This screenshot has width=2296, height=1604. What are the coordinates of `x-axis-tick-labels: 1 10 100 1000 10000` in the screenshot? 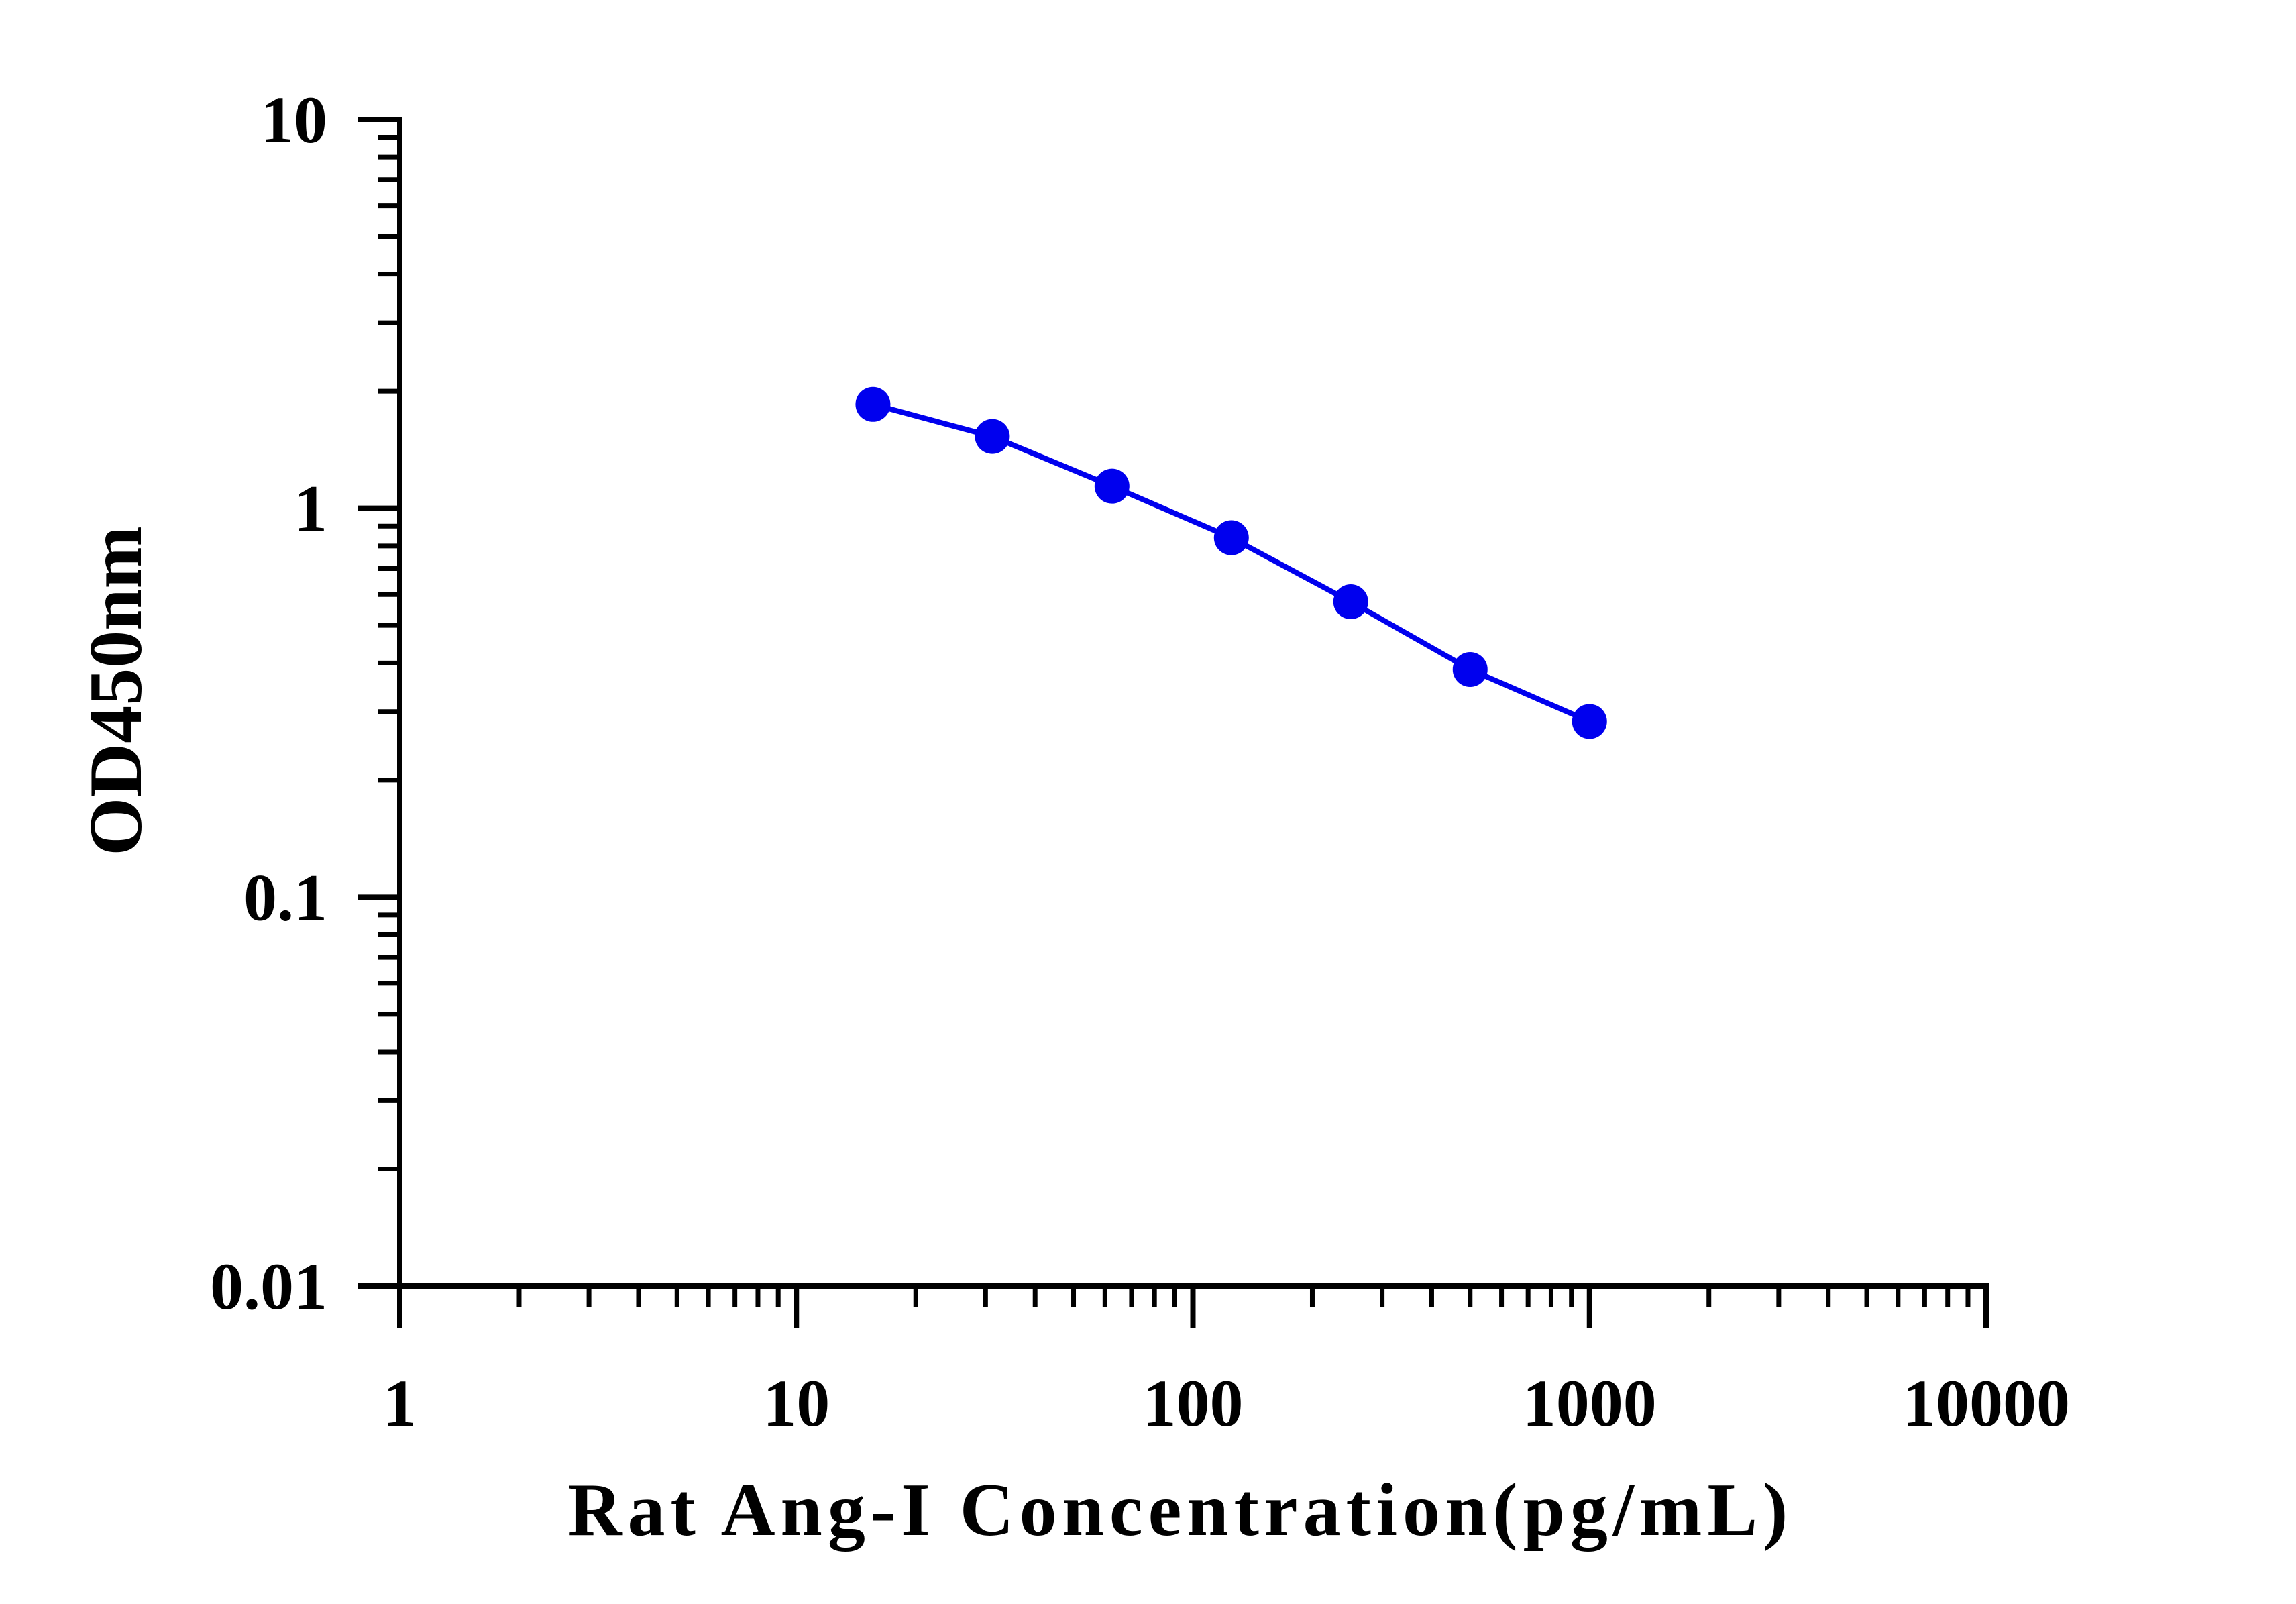 It's located at (1226, 1403).